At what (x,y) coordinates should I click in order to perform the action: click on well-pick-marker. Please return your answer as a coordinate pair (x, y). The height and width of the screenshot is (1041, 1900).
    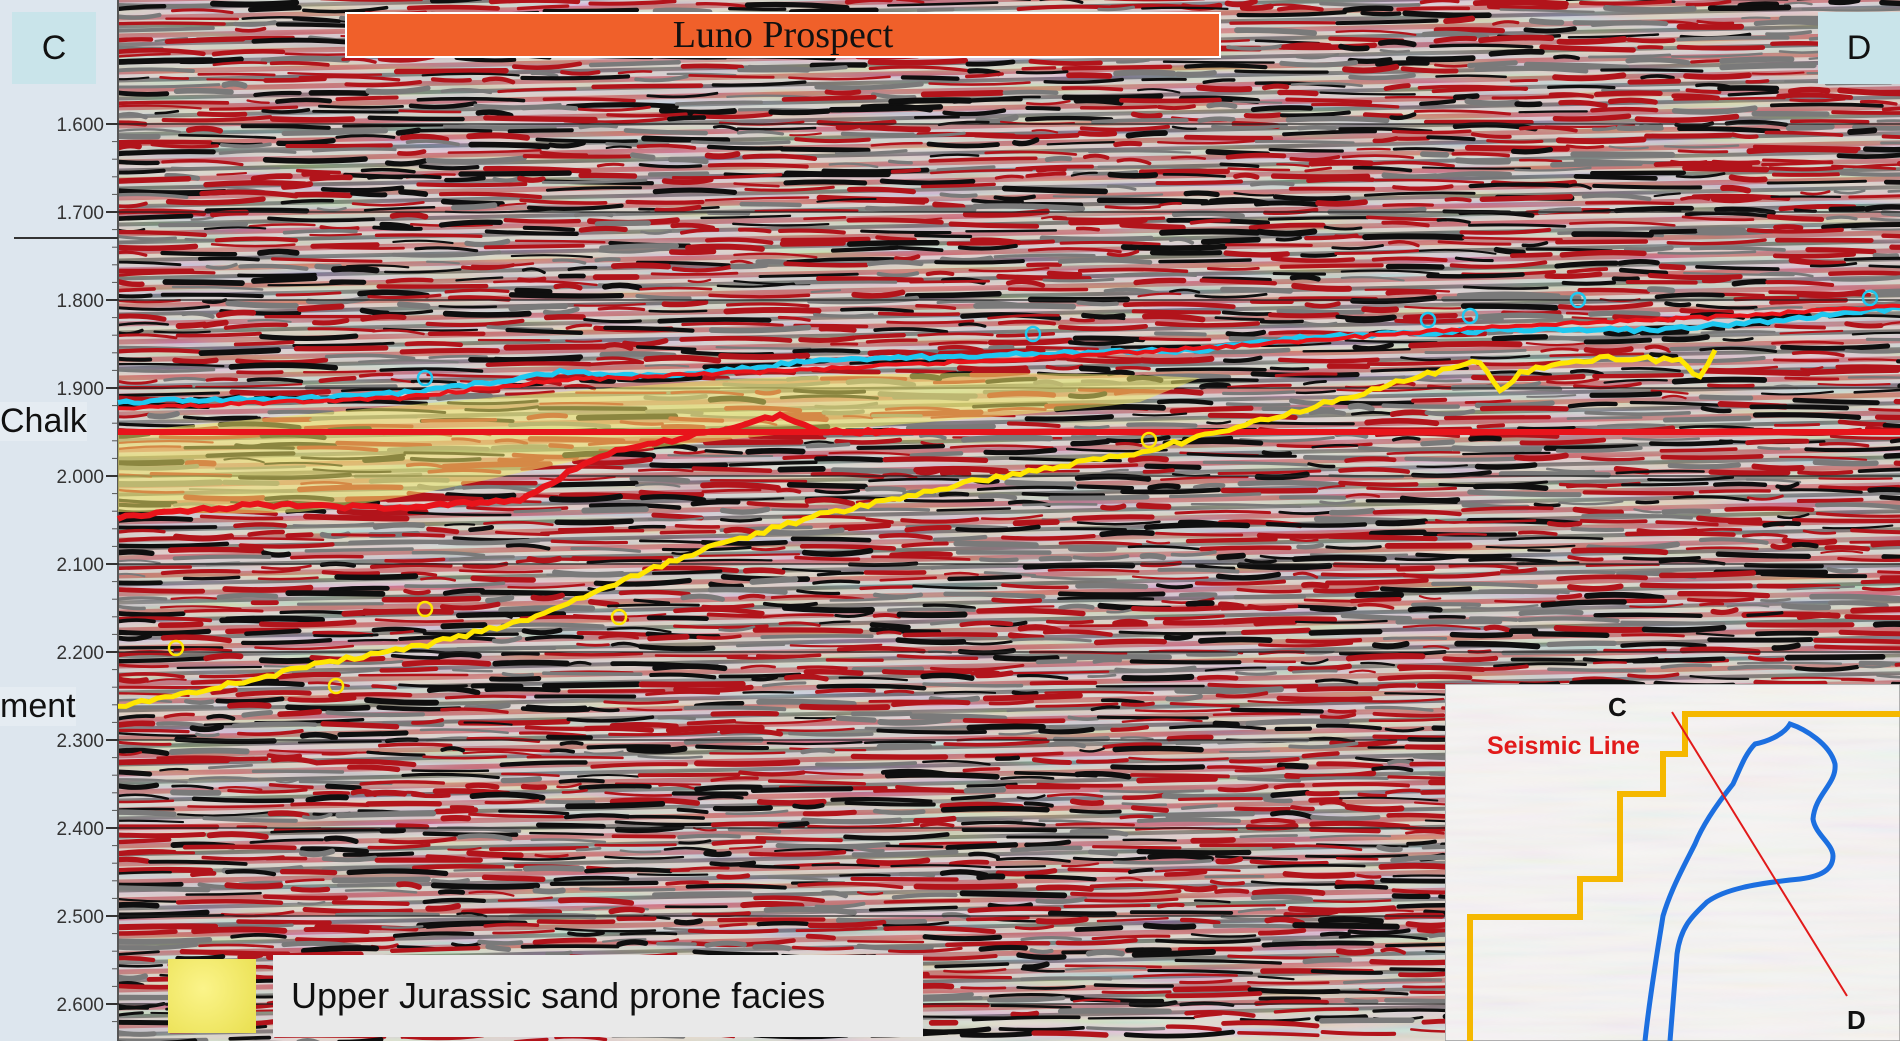
    Looking at the image, I should click on (1033, 334).